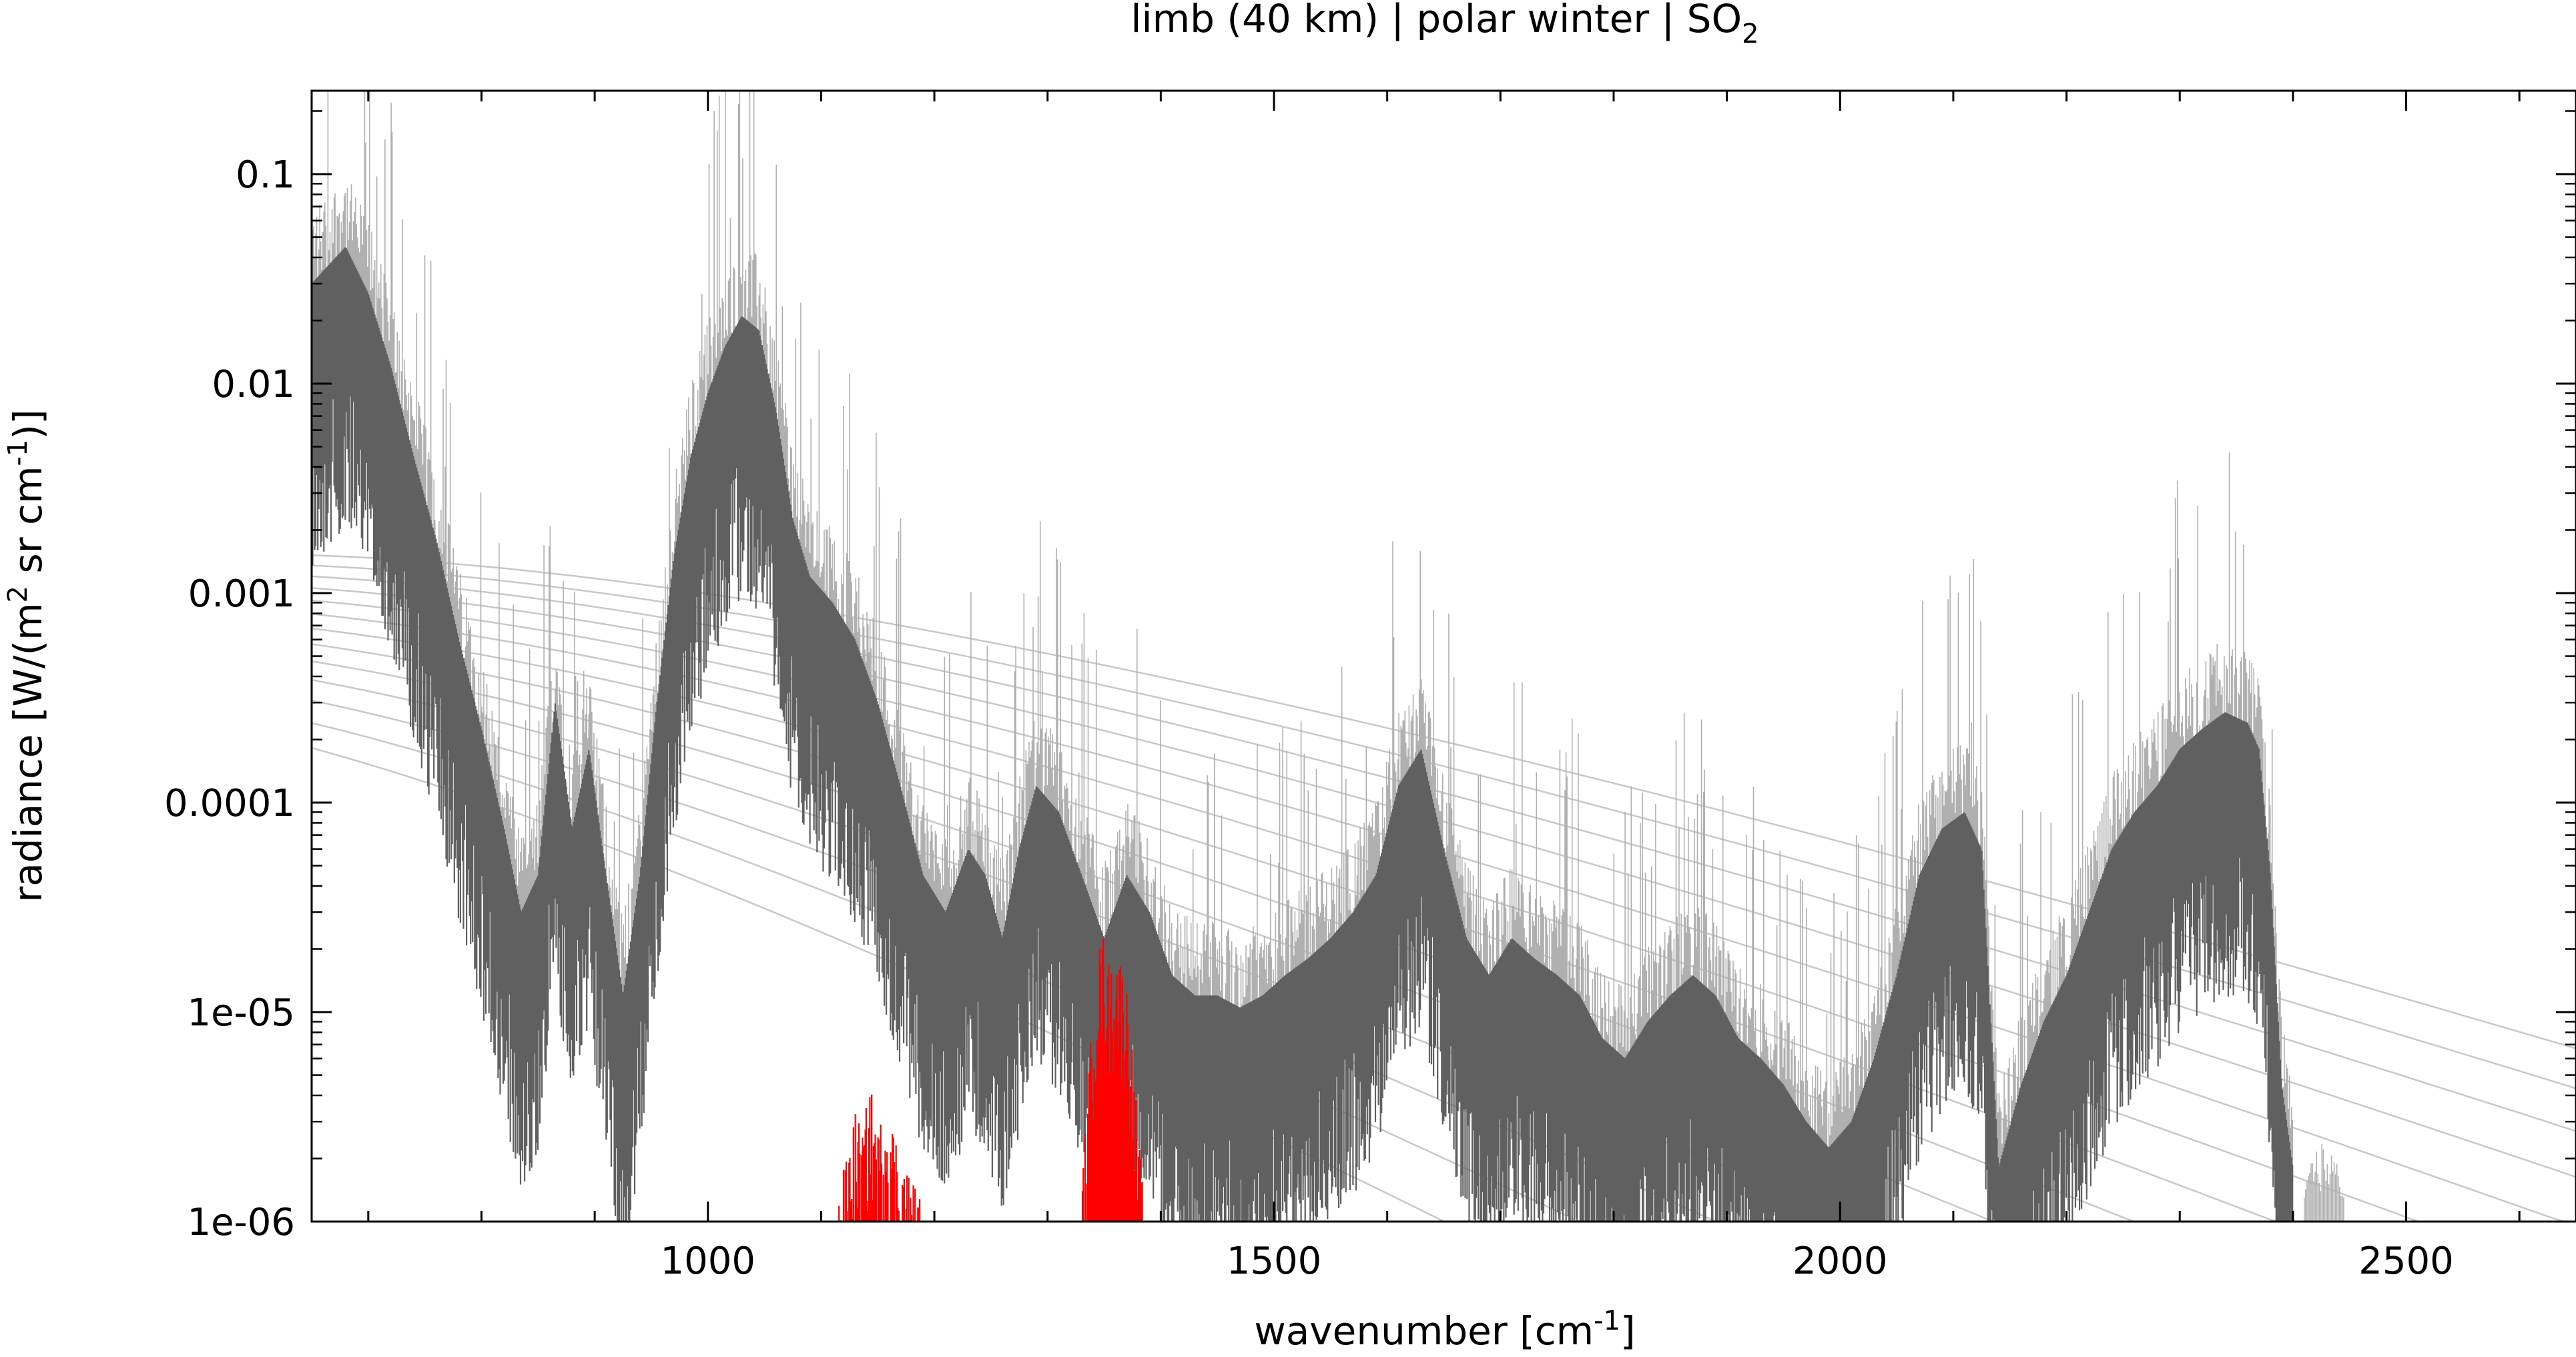  What do you see at coordinates (28, 424) in the screenshot?
I see `y-axis-title-end: )]` at bounding box center [28, 424].